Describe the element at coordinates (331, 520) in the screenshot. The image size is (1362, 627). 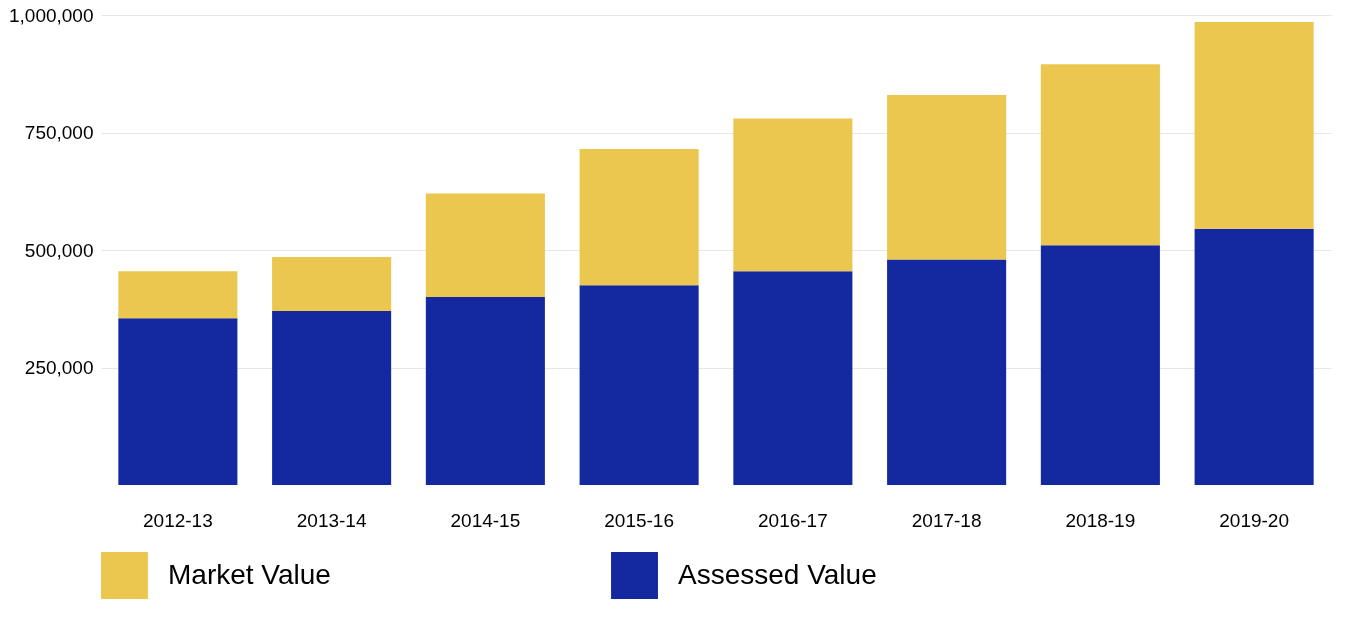
I see `x-tick-label: 2013-14` at that location.